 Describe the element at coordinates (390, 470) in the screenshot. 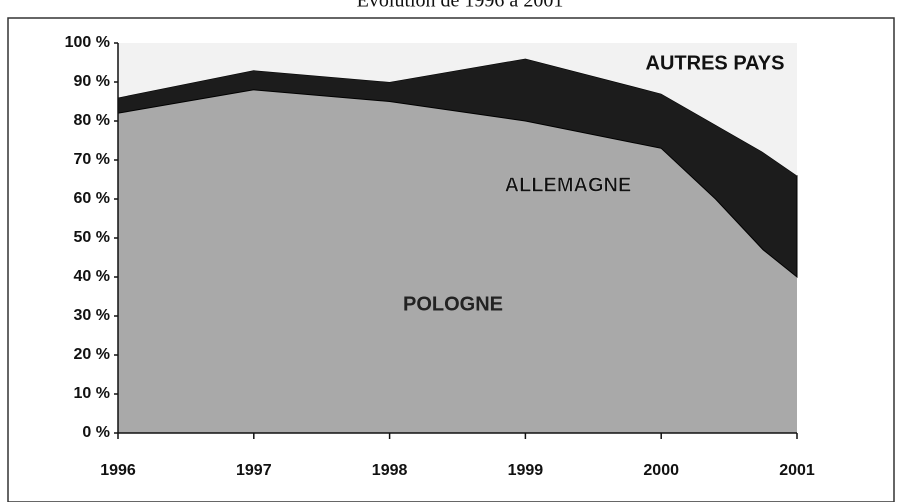

I see `x-tick-label: 1998` at that location.